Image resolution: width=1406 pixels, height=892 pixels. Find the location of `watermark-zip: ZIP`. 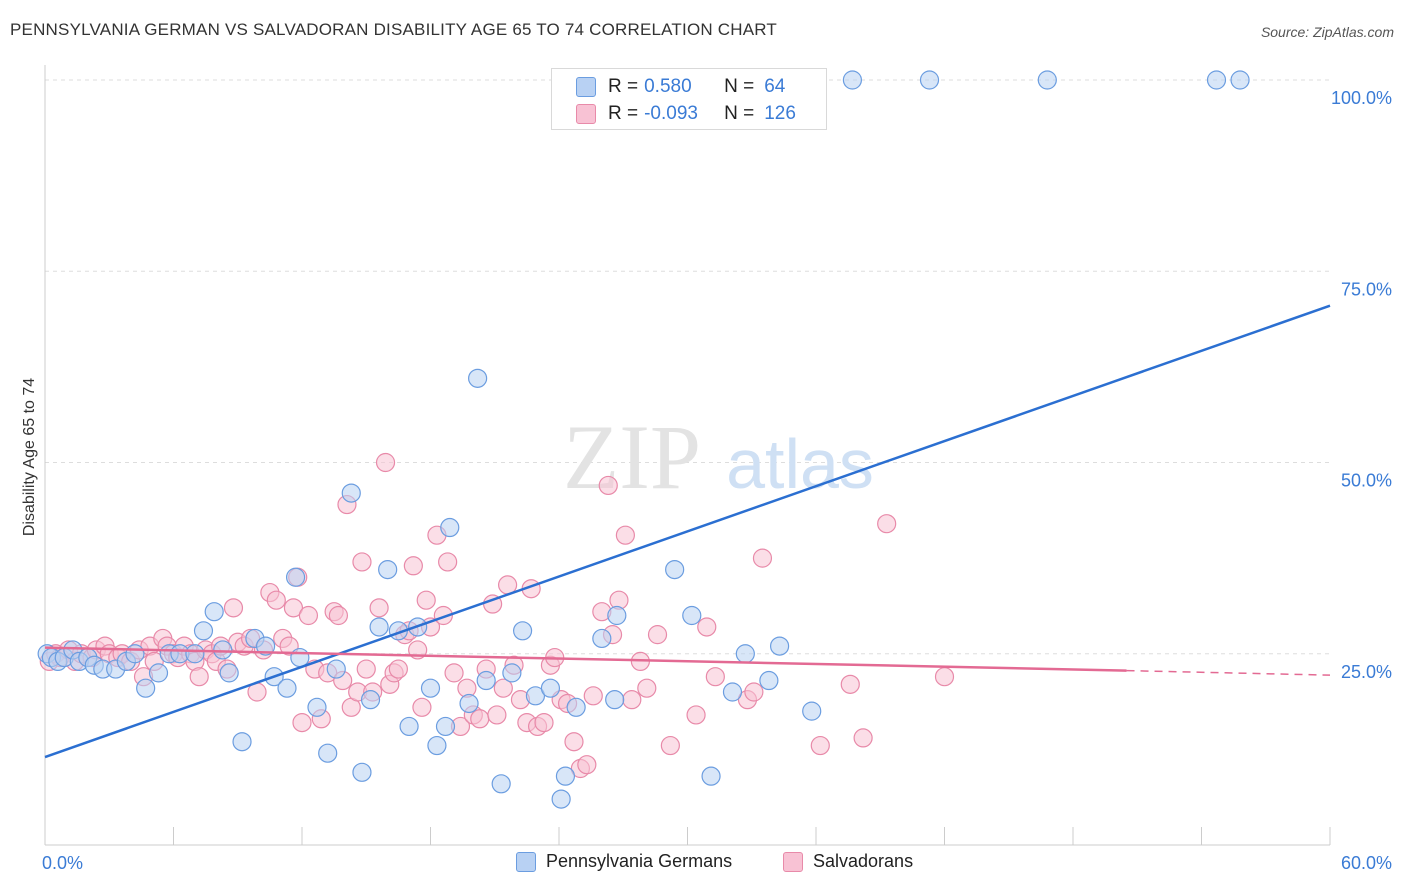

watermark-zip: ZIP is located at coordinates (632, 457).